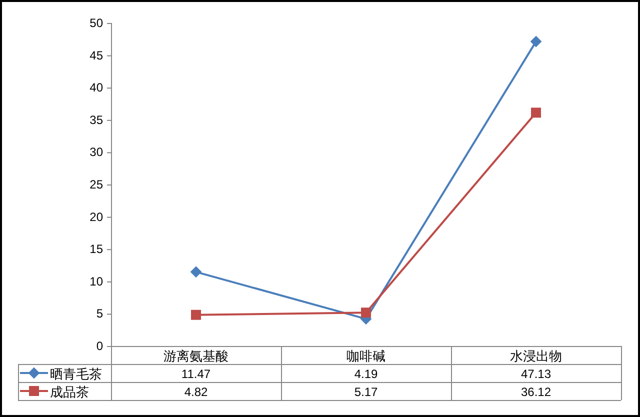 The height and width of the screenshot is (417, 640). I want to click on y-tick-label: 35, so click(97, 119).